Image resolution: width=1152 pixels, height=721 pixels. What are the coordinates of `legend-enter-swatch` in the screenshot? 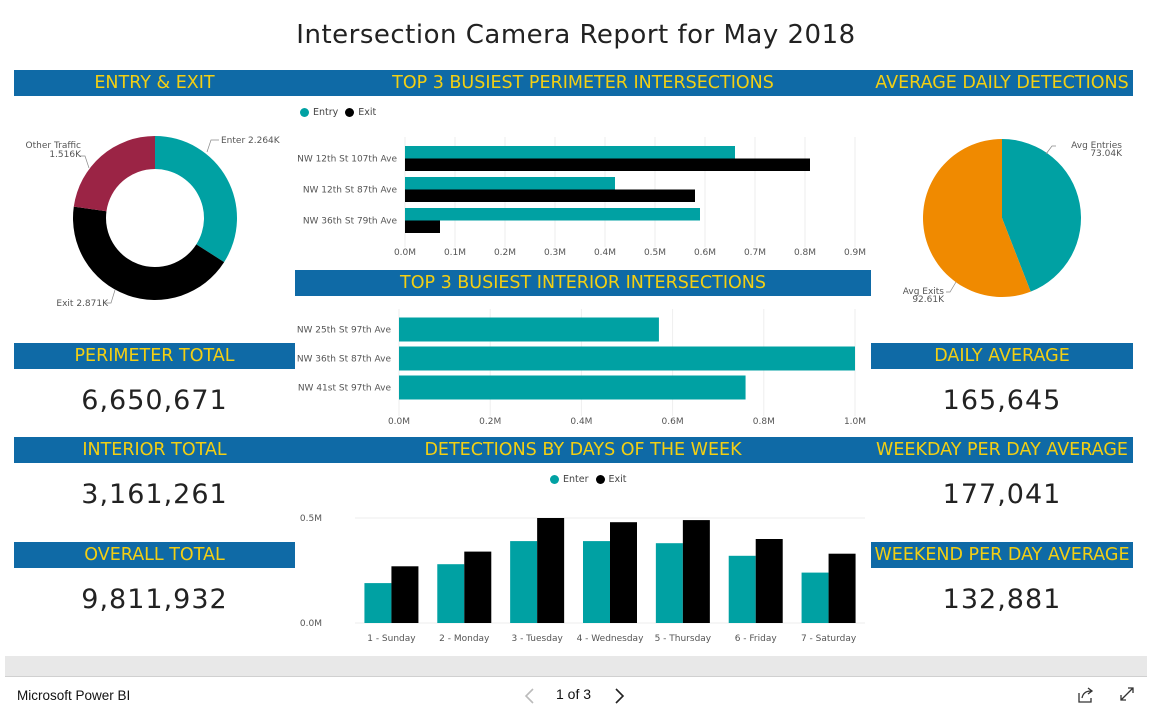 It's located at (554, 479).